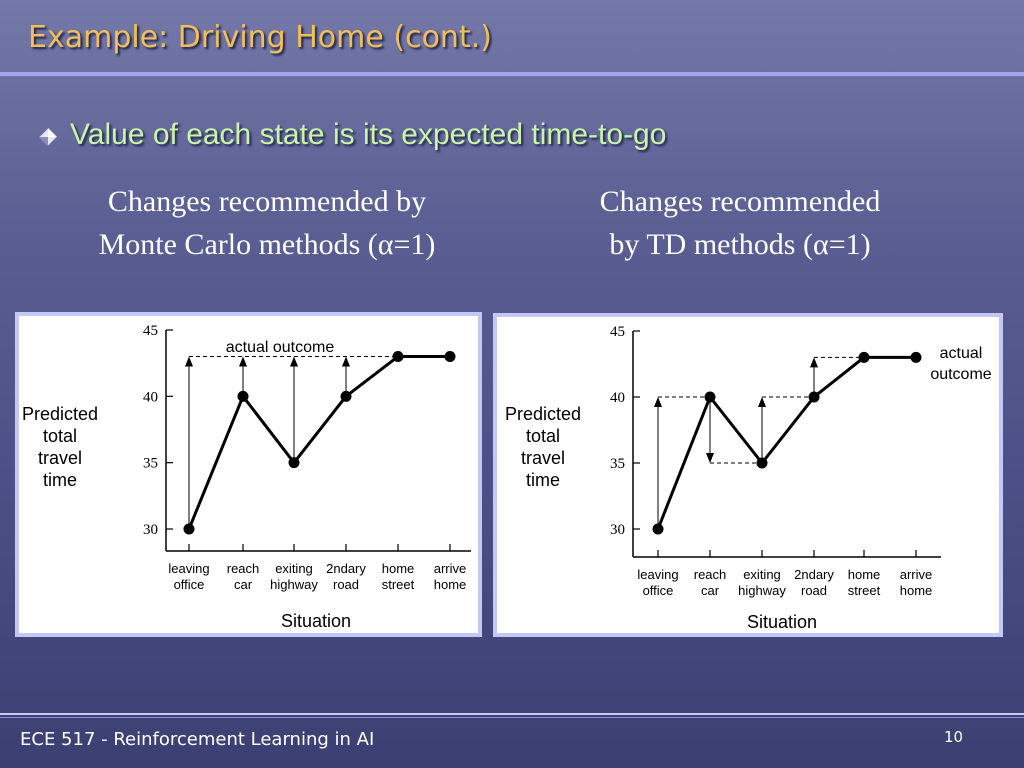 The height and width of the screenshot is (768, 1024). I want to click on title-divider, so click(512, 74).